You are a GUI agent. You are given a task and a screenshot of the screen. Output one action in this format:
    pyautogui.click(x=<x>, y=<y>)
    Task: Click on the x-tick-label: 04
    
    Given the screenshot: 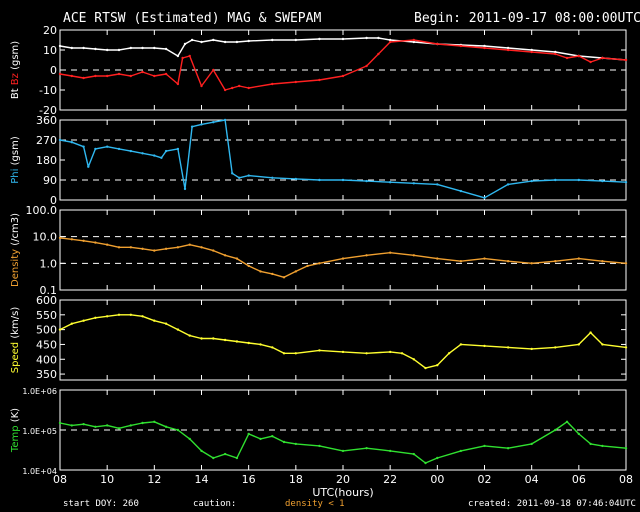 What is the action you would take?
    pyautogui.click(x=532, y=479)
    